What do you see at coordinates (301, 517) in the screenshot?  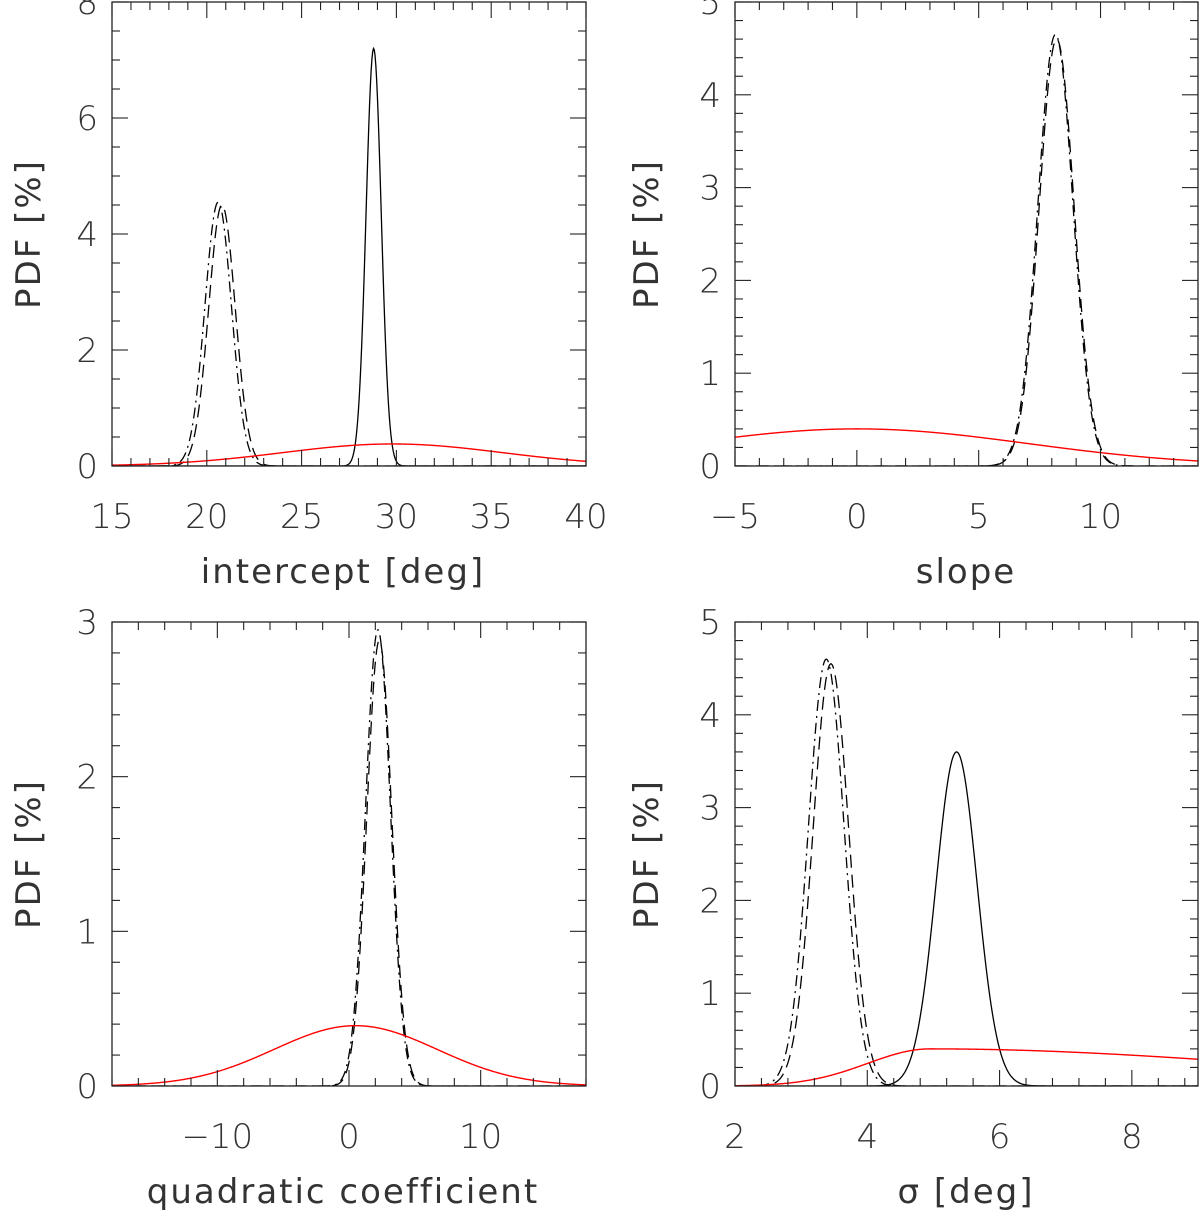 I see `x-tick-label: 25` at bounding box center [301, 517].